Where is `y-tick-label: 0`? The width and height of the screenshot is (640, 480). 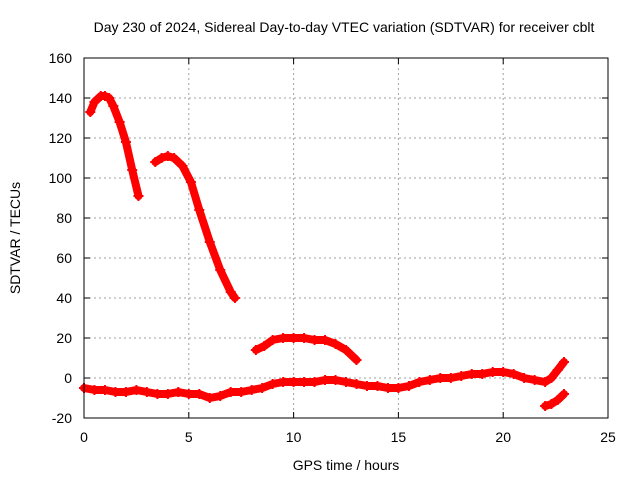 y-tick-label: 0 is located at coordinates (68, 378).